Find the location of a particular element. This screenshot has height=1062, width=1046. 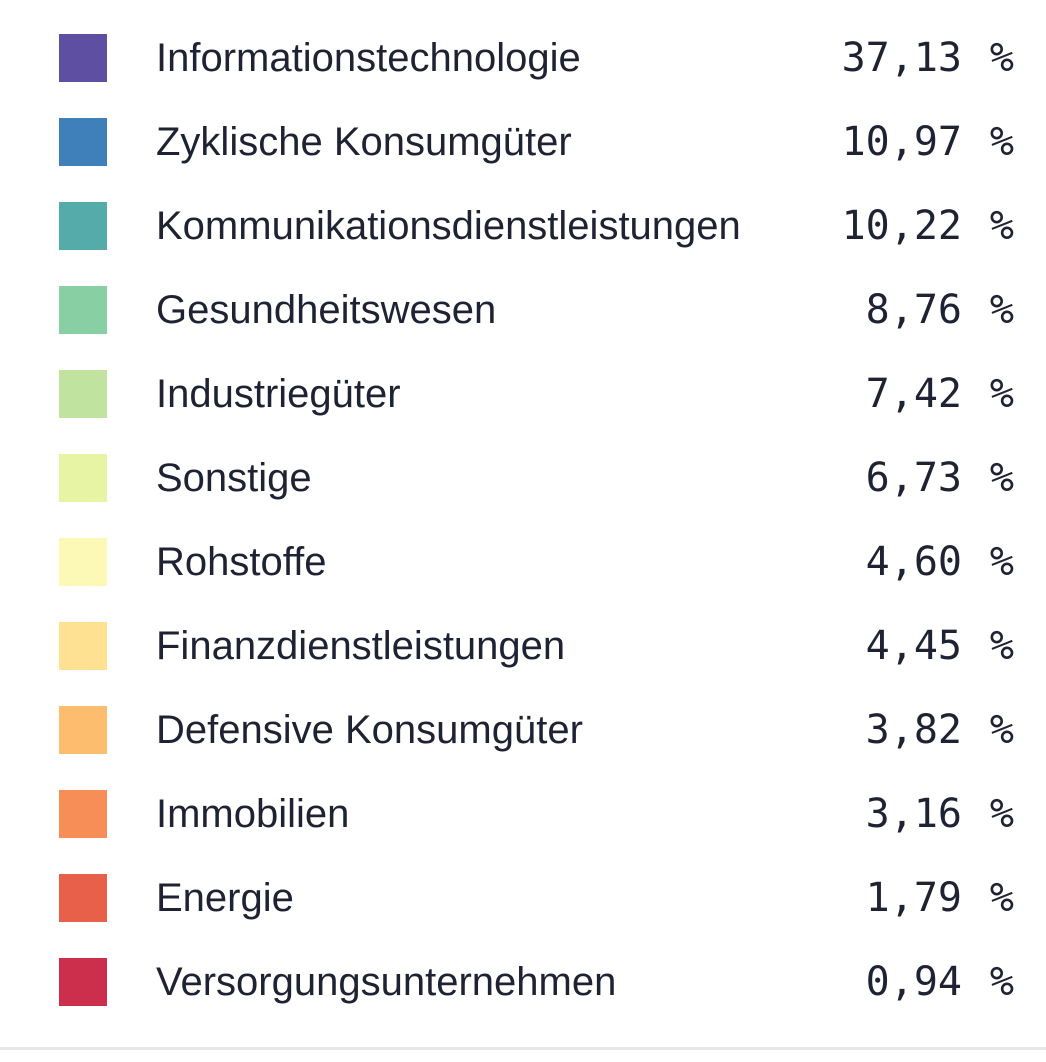

legend-row: Finanzdienstleistungen 4,45% is located at coordinates (523, 646).